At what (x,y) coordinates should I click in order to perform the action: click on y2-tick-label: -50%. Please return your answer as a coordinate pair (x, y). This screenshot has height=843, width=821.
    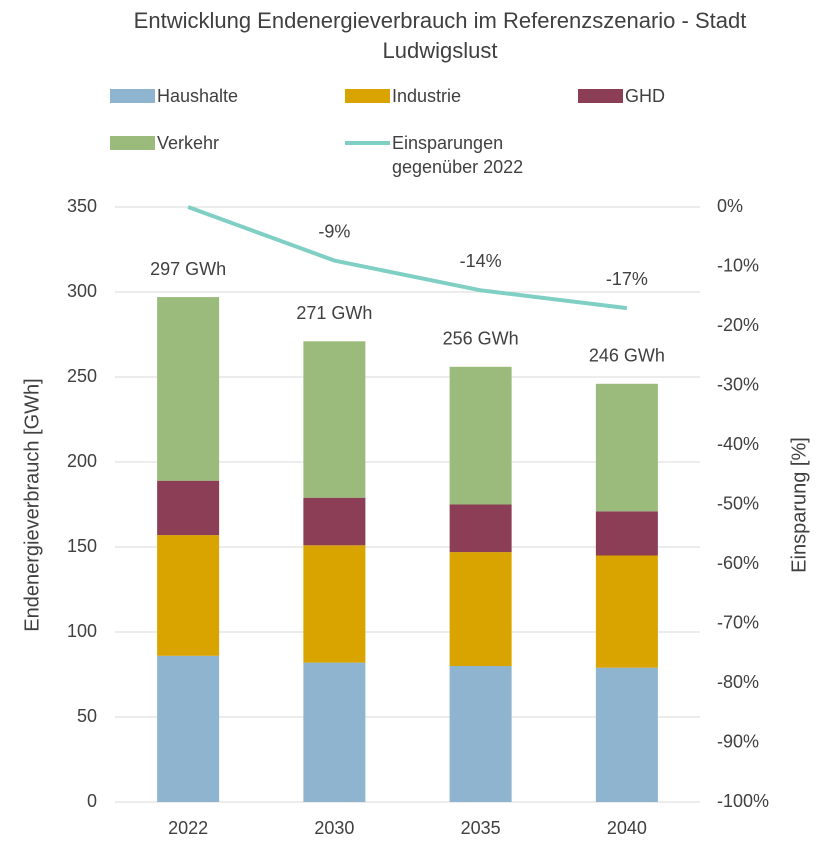
    Looking at the image, I should click on (738, 503).